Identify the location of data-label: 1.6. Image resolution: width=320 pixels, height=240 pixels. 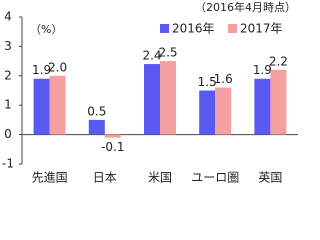
(223, 79).